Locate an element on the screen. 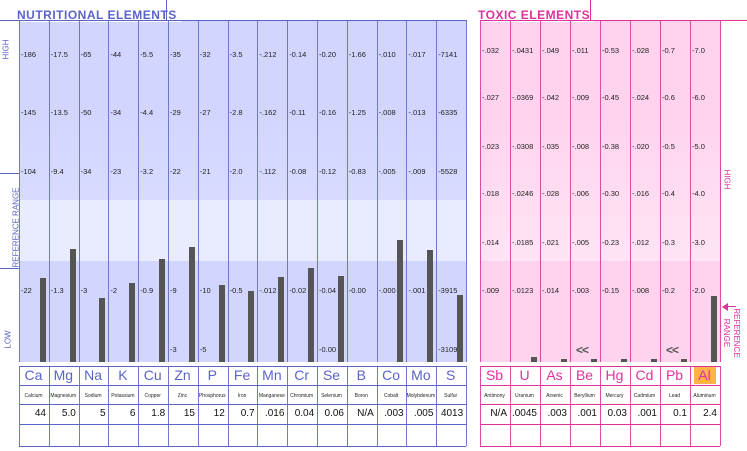  tick-label: -.000 is located at coordinates (387, 290).